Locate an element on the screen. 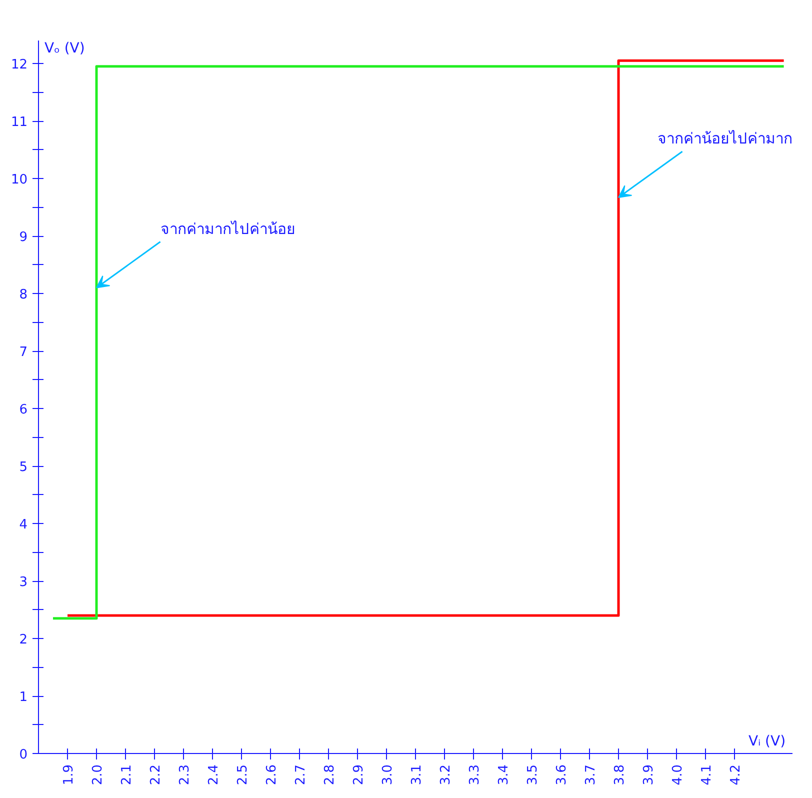 This screenshot has width=812, height=798. annotation: จากค่าน้อยไปค่ามาก is located at coordinates (725, 138).